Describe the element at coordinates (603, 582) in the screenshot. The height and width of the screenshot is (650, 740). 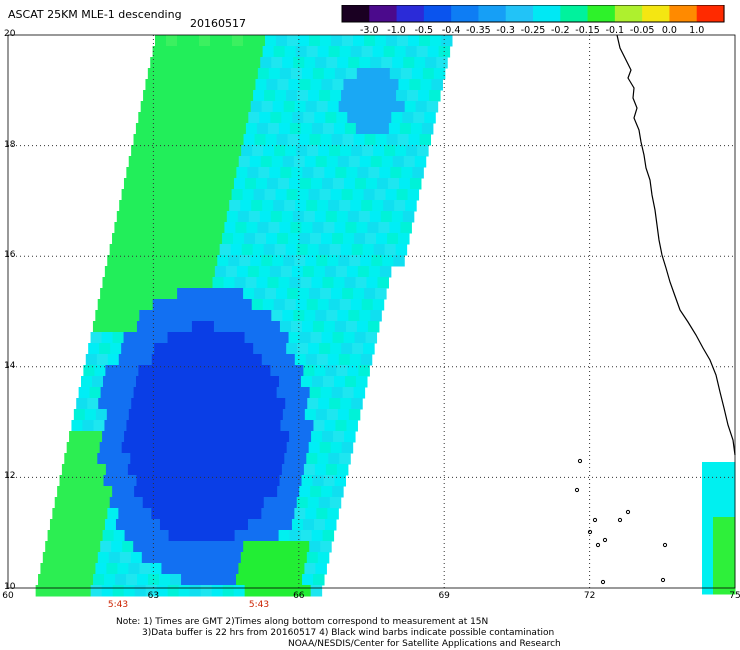
I see `island` at that location.